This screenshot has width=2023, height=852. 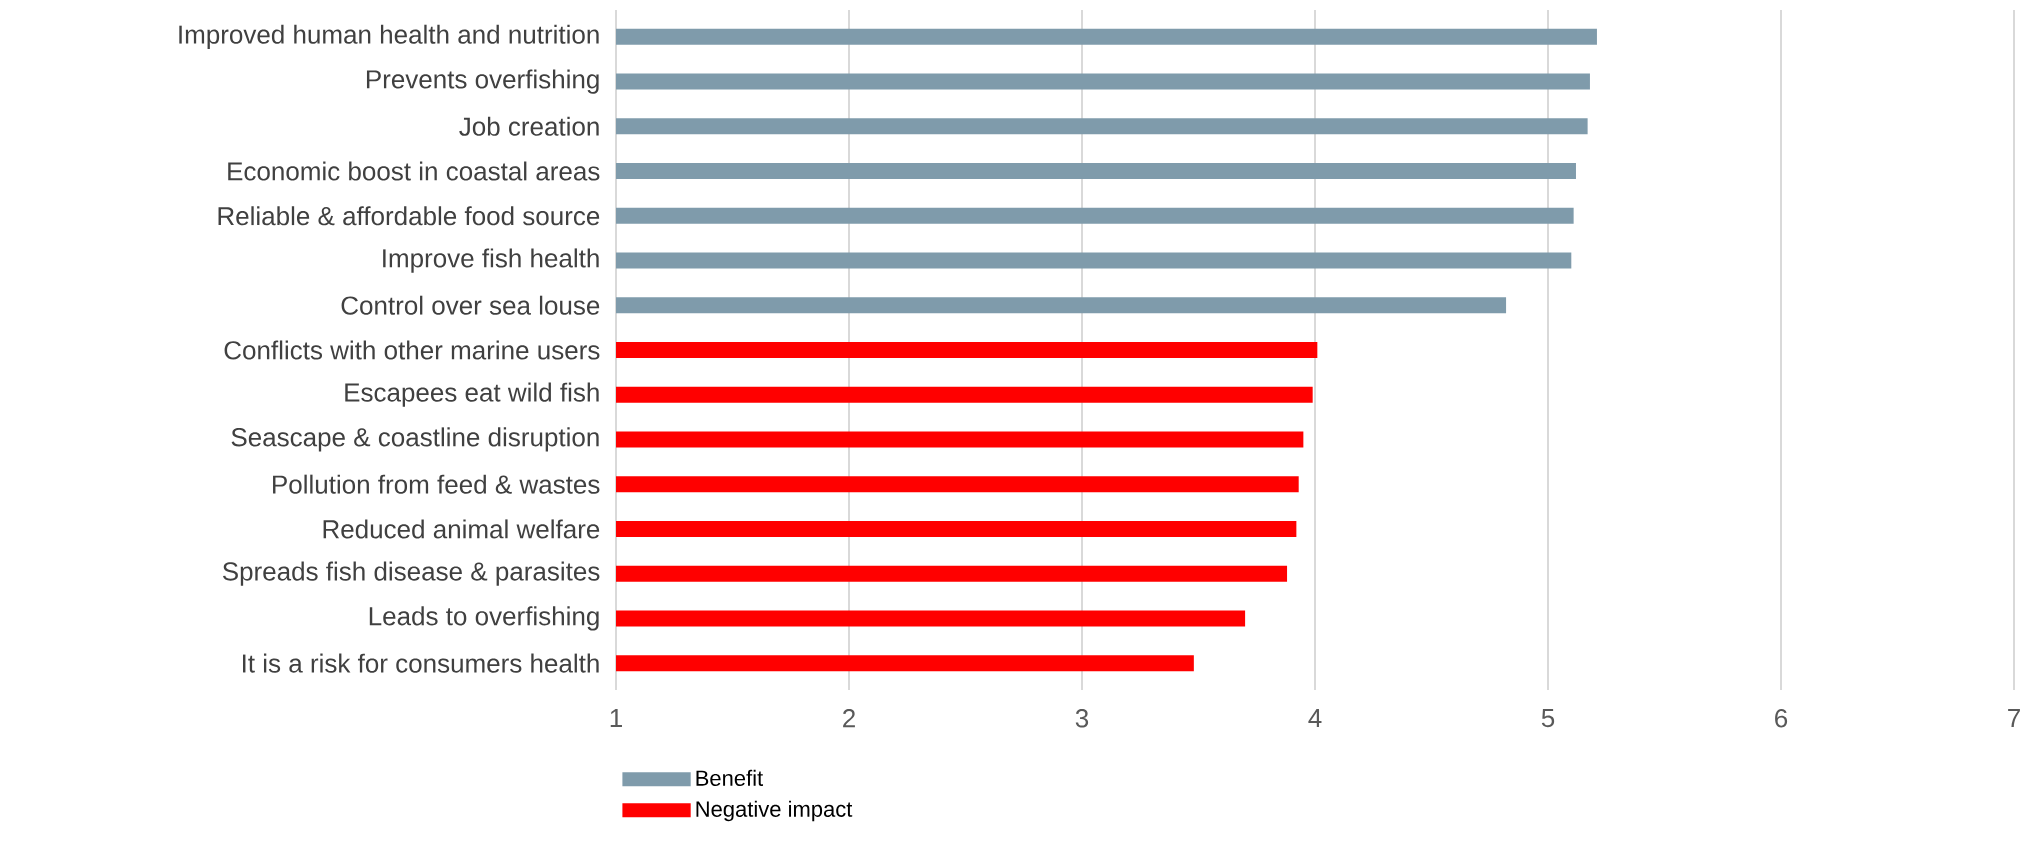 What do you see at coordinates (415, 439) in the screenshot?
I see `y-tick-label: Seascape & coastline disruption` at bounding box center [415, 439].